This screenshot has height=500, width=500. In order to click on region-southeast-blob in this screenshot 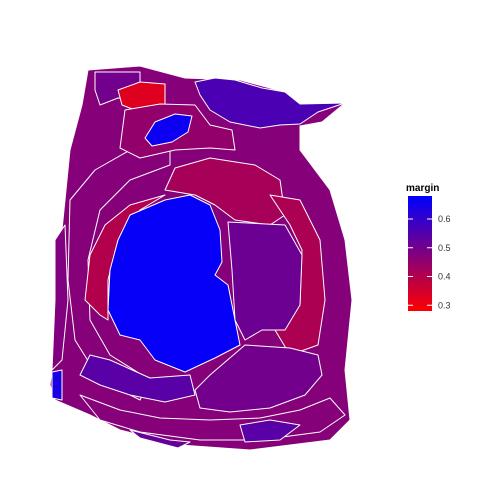, I will do `click(270, 431)`.